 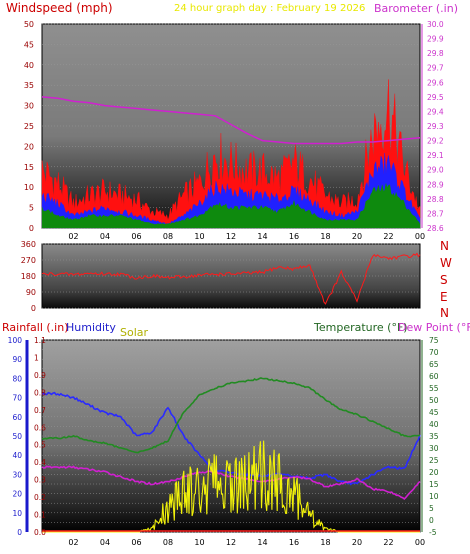 What do you see at coordinates (433, 532) in the screenshot?
I see `temp-y-tick-label: -5` at bounding box center [433, 532].